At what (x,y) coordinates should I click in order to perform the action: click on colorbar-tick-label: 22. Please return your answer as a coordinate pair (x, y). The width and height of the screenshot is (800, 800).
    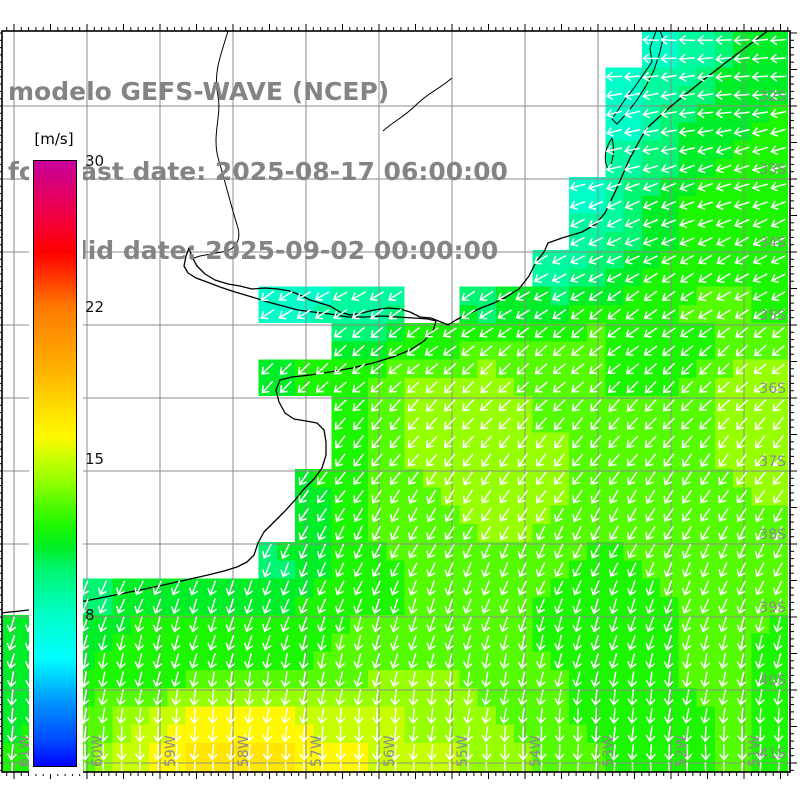
    Looking at the image, I should click on (95, 307).